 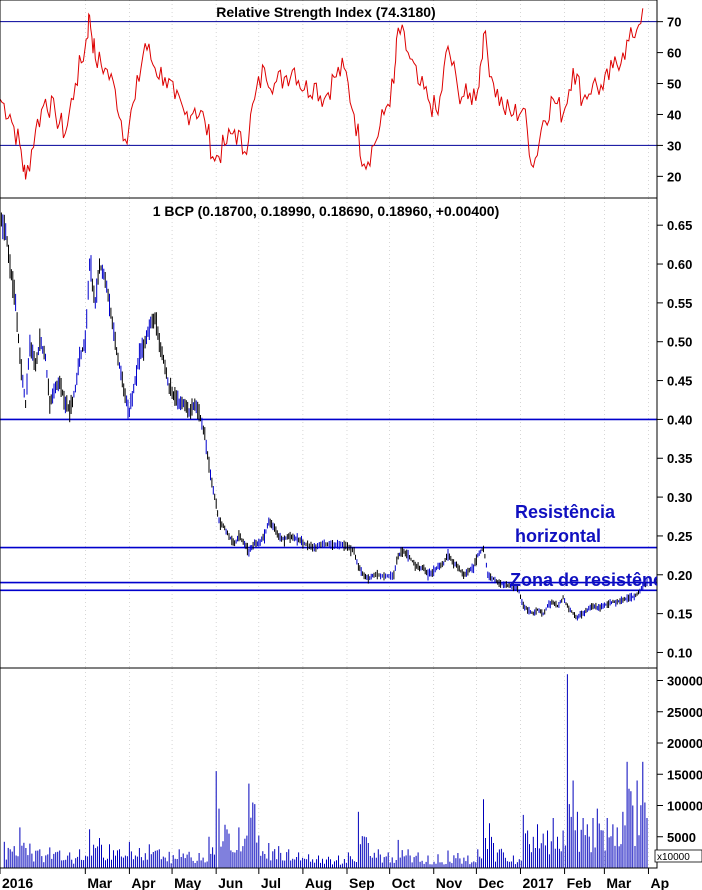 I want to click on y-tick-label: 0.50, so click(x=679, y=342).